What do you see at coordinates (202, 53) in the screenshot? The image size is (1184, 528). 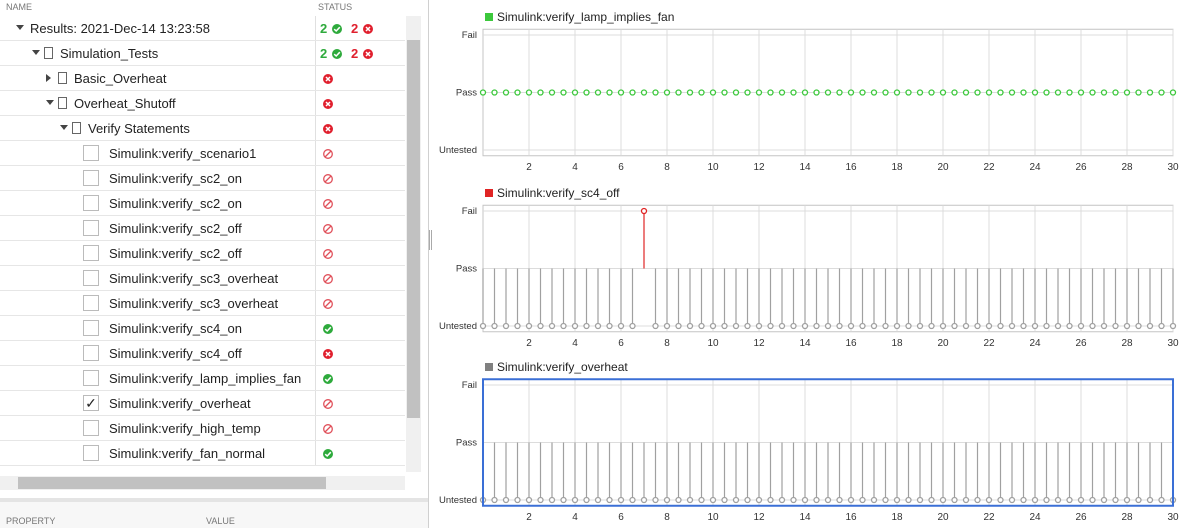 I see `tree-row: Simulation_Tests 2 2` at bounding box center [202, 53].